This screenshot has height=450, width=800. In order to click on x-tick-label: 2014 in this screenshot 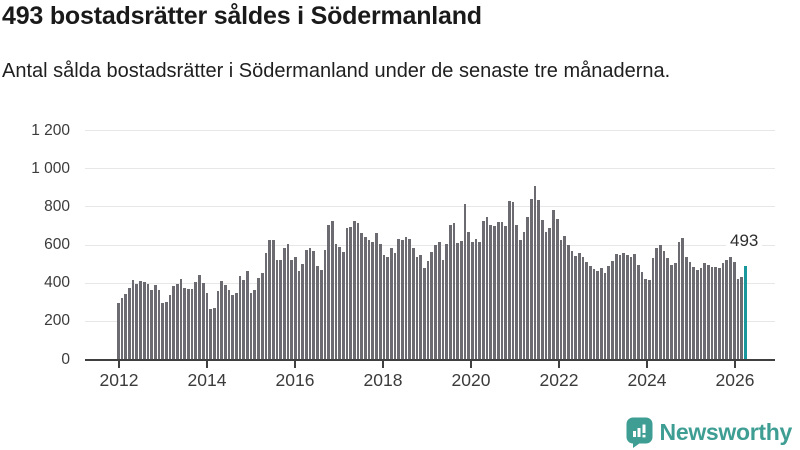, I will do `click(207, 380)`.